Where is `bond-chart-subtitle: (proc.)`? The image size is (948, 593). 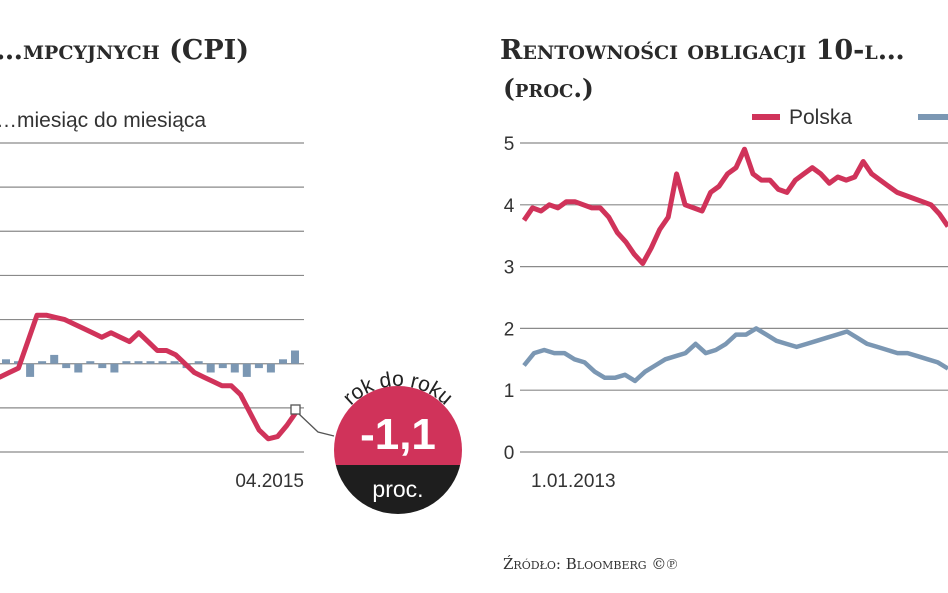 bond-chart-subtitle: (proc.) is located at coordinates (548, 88).